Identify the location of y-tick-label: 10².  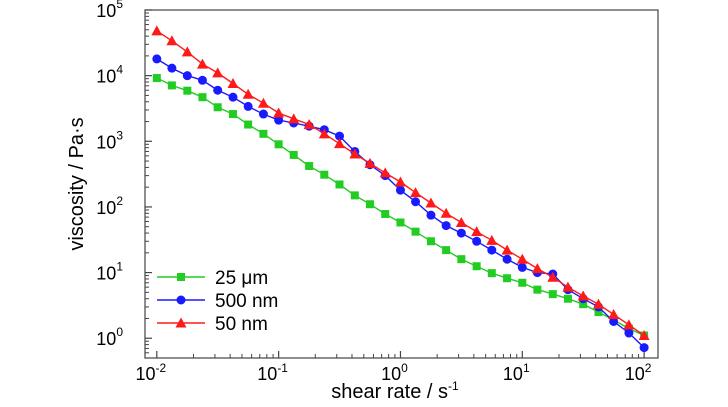
(109, 206).